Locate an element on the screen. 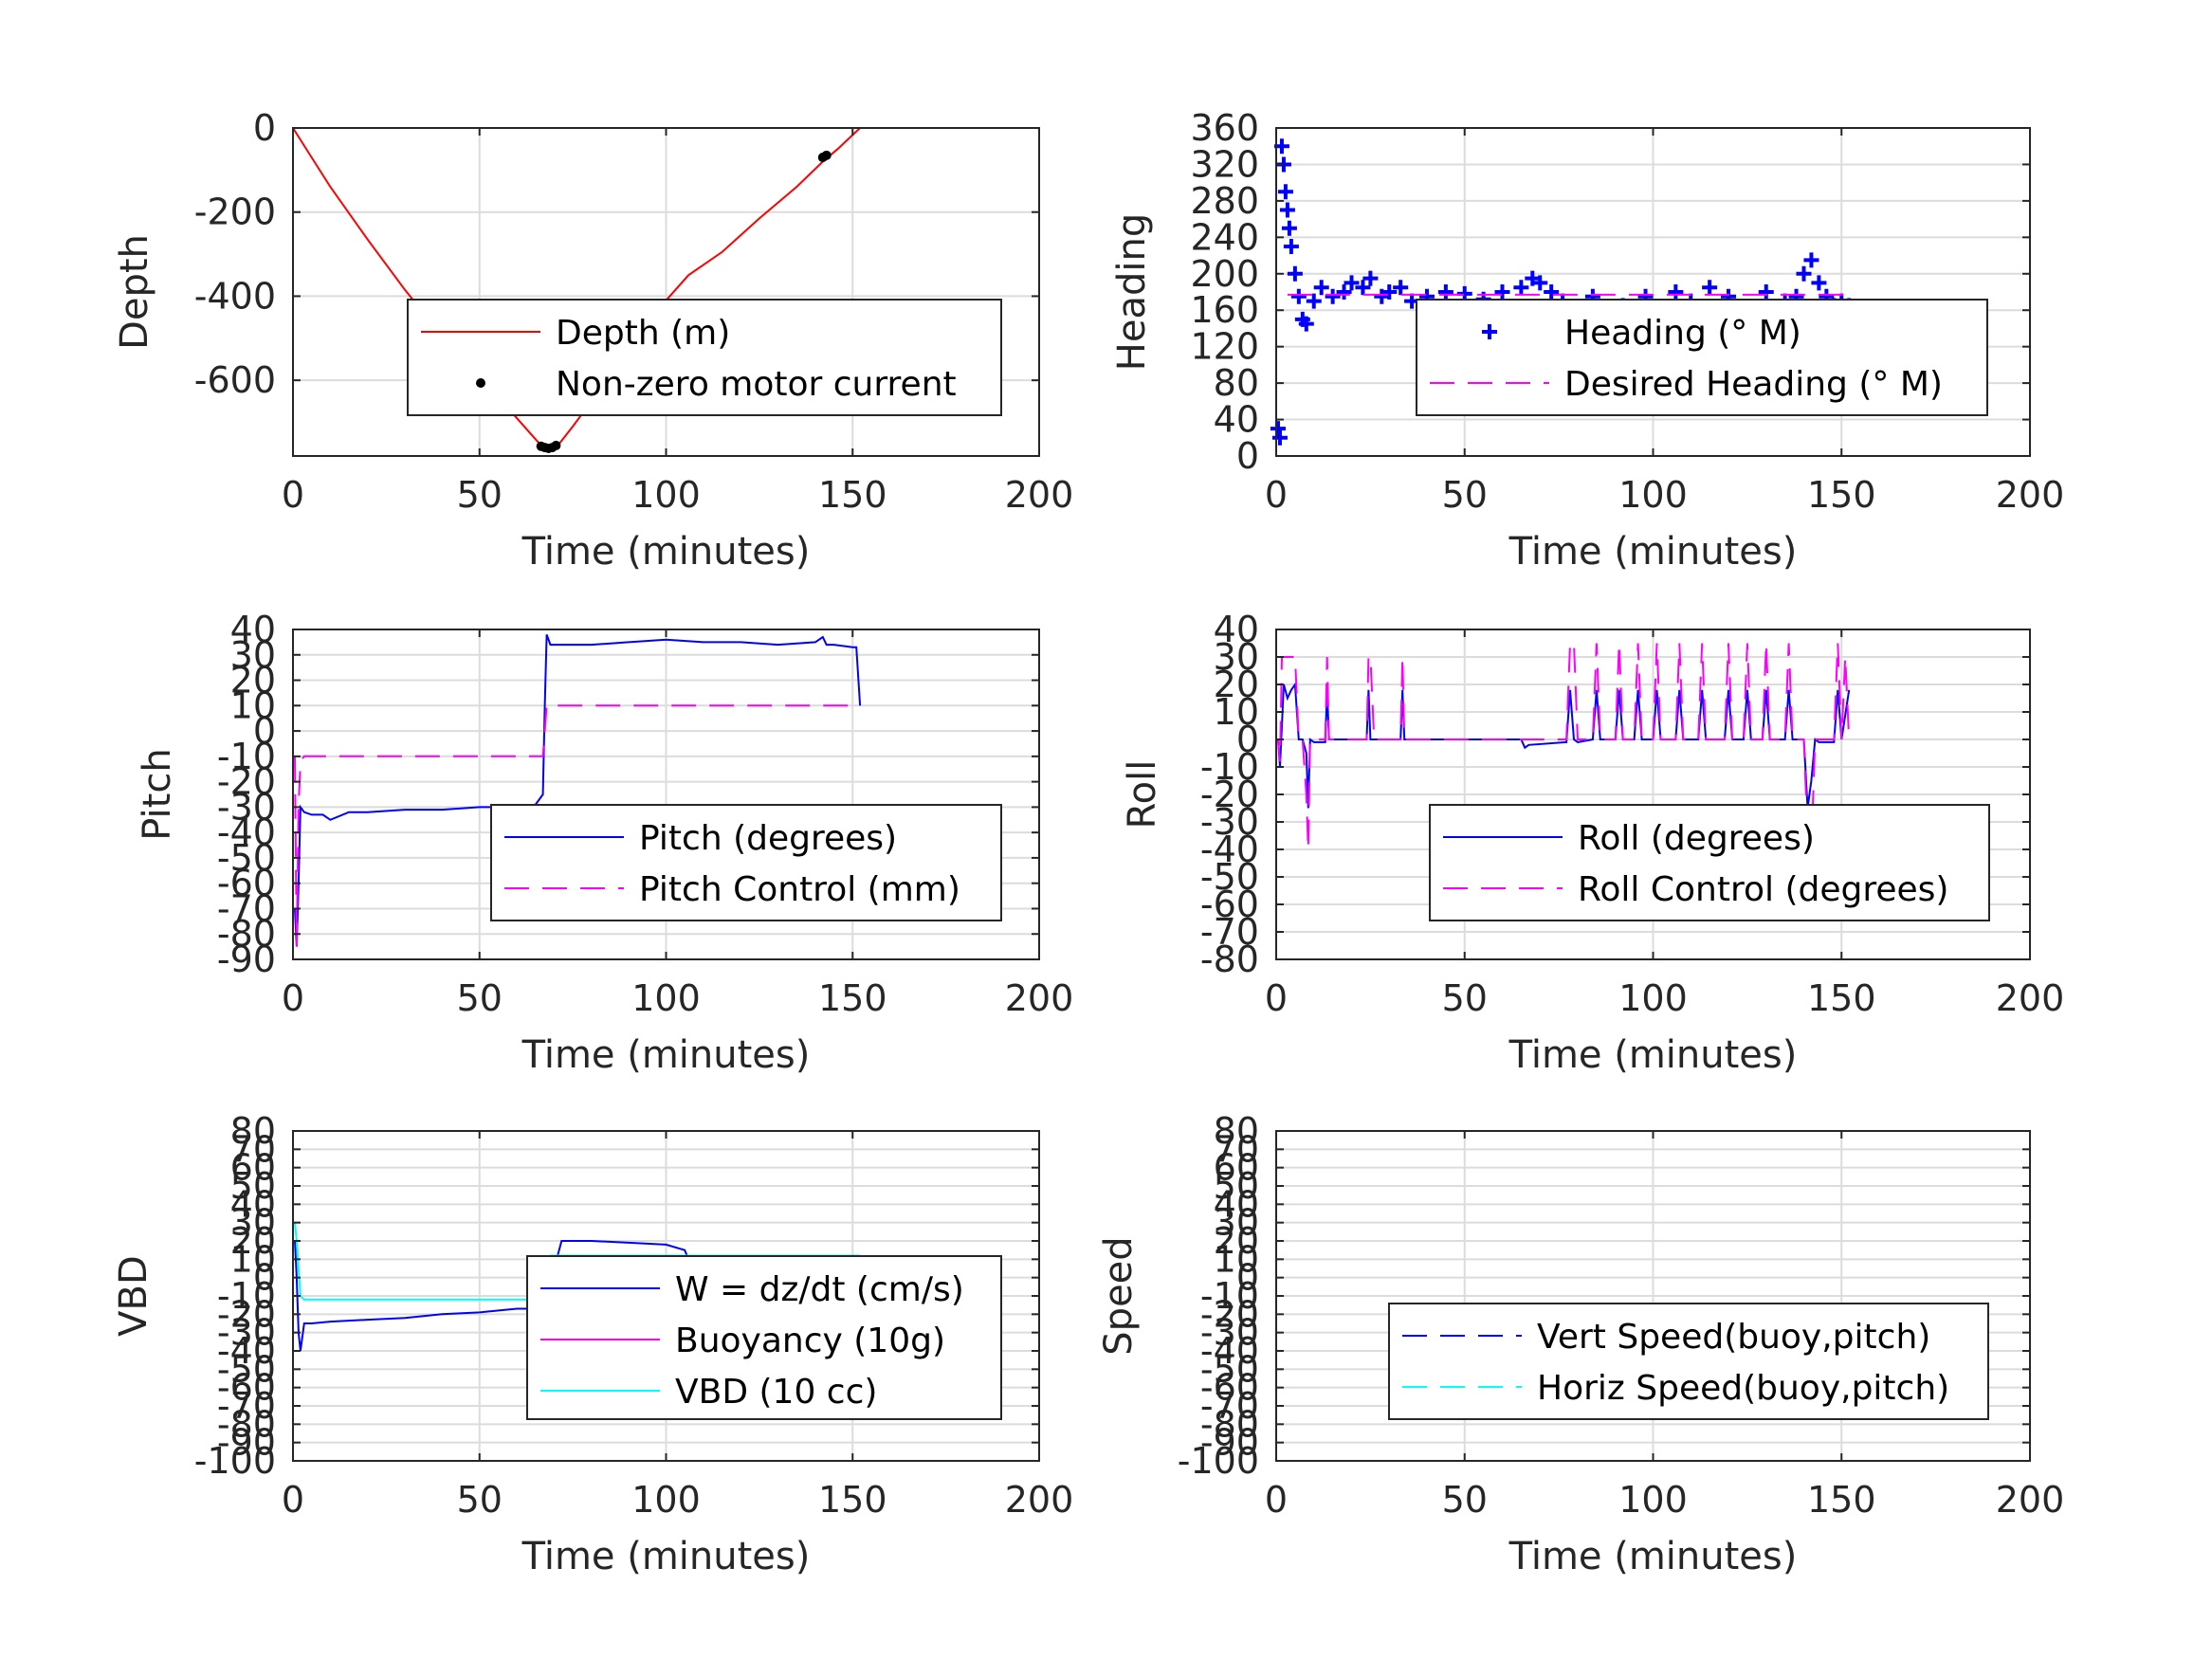 The width and height of the screenshot is (2212, 1659). legend-label: Non-zero motor current is located at coordinates (756, 384).